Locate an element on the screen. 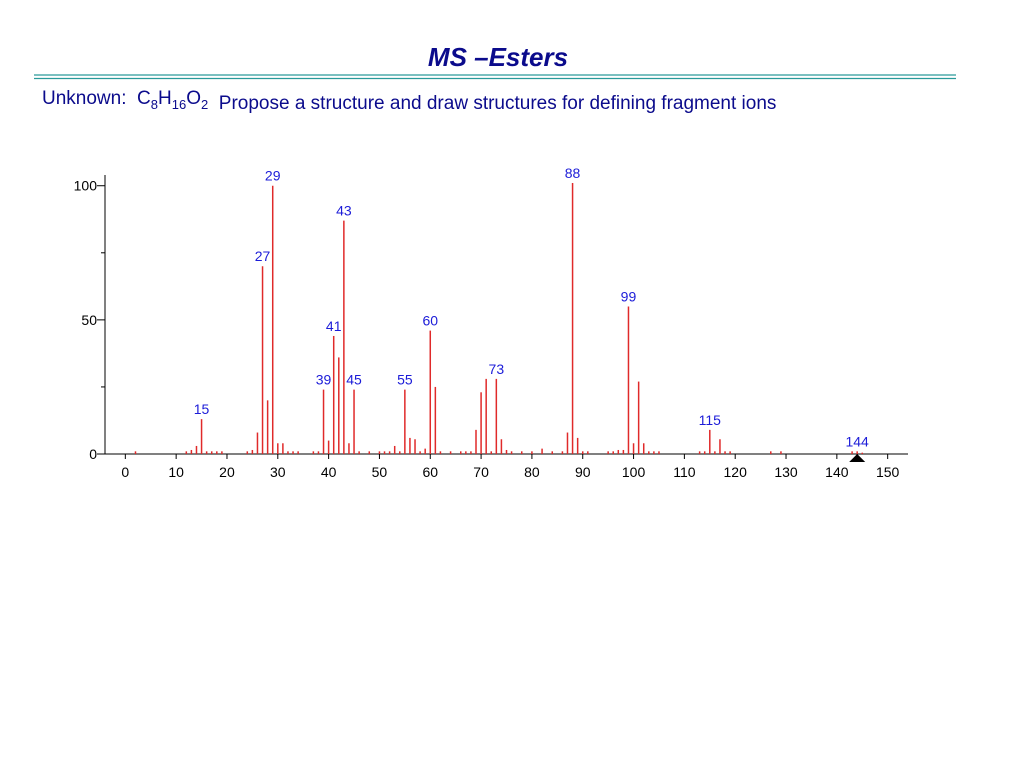 The height and width of the screenshot is (768, 1024). y-tick-label: 100 is located at coordinates (86, 186).